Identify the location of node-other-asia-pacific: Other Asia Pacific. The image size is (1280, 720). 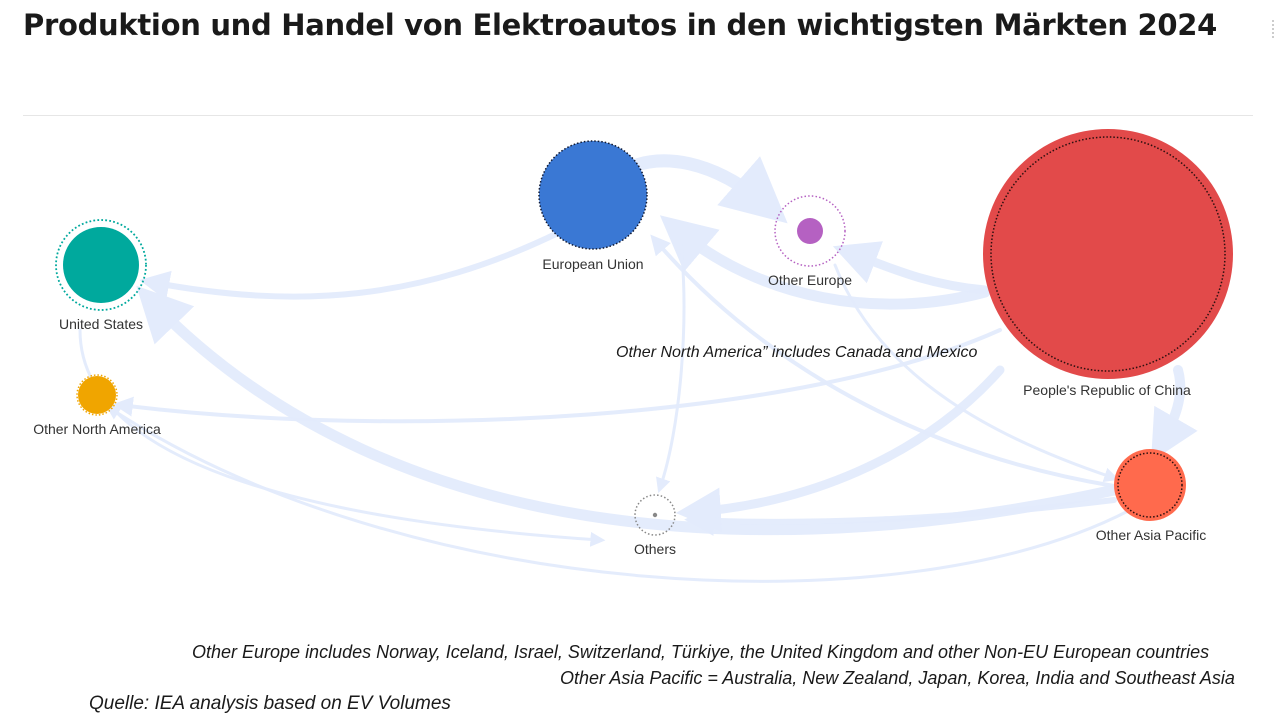
(1151, 496).